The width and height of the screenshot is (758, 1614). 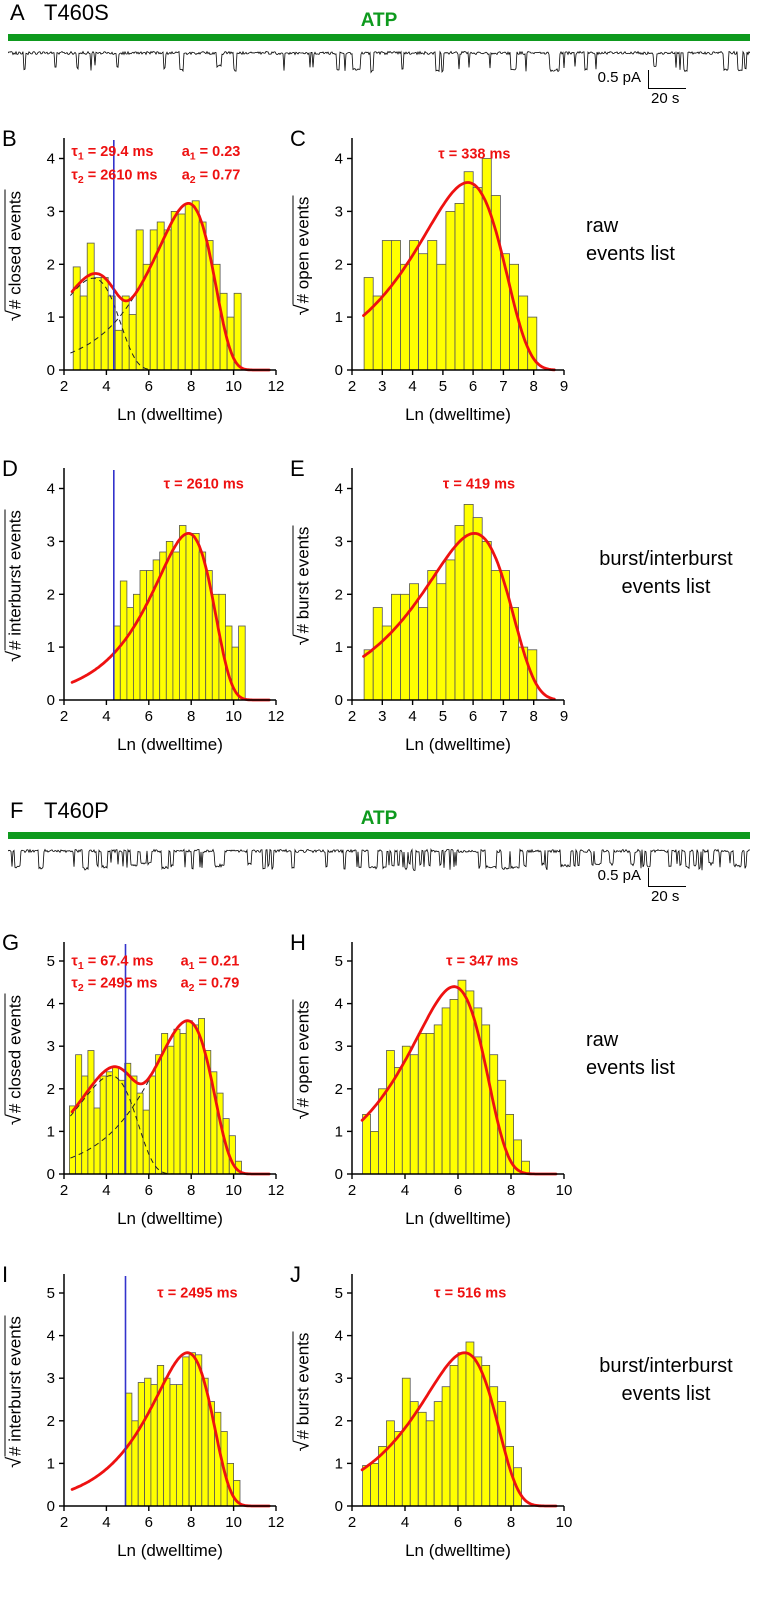 I want to click on x-tick-label: 12, so click(x=276, y=716).